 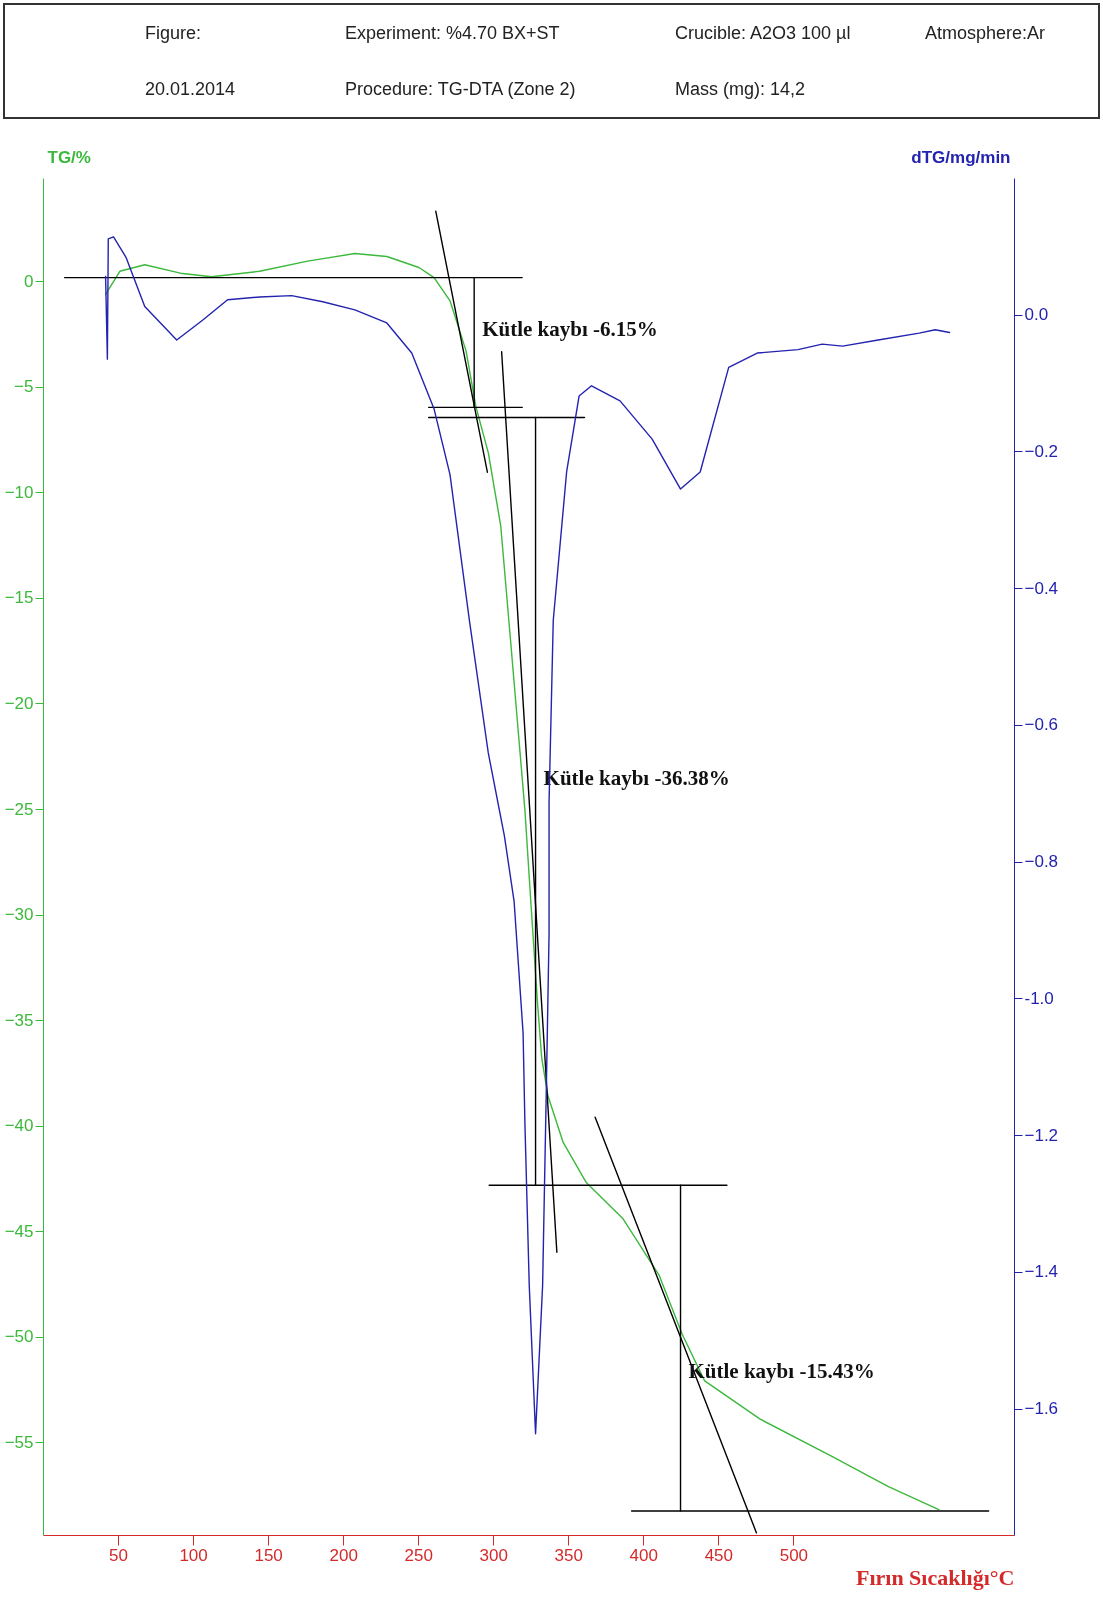 I want to click on annotation: Kütle kaybı -6.15%, so click(x=570, y=328).